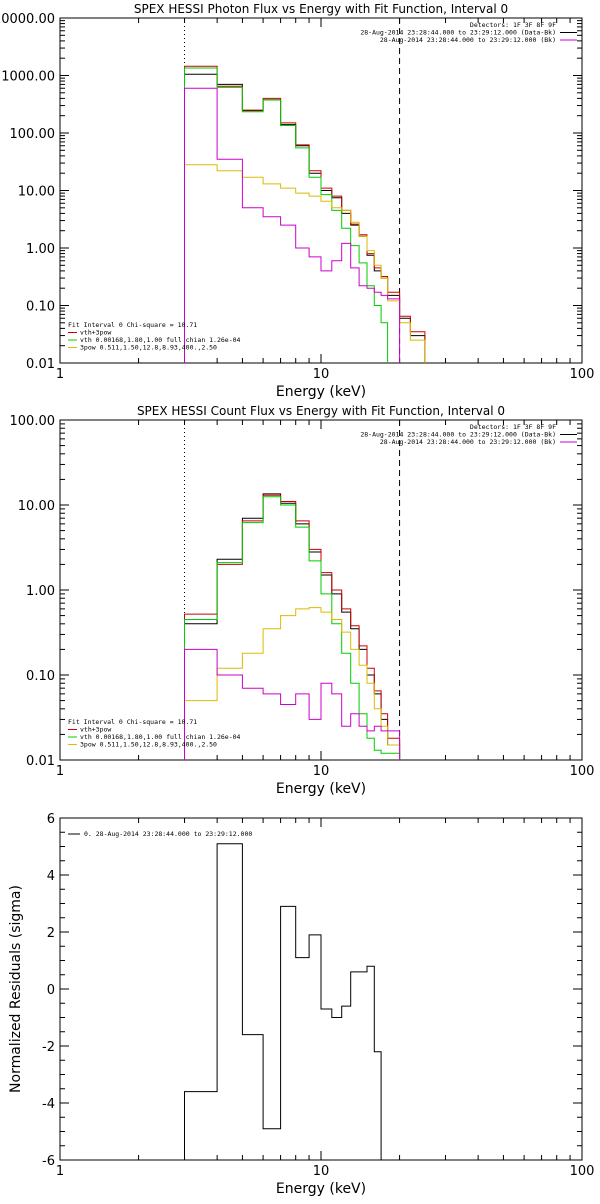 The height and width of the screenshot is (1204, 600). Describe the element at coordinates (51, 933) in the screenshot. I see `residuals-y-tick-label: 2` at that location.